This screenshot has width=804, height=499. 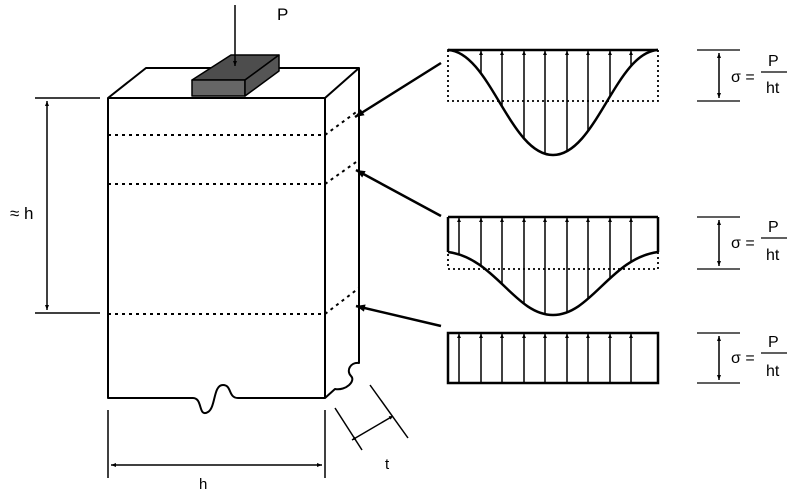 I want to click on bearing-plate, so click(x=235, y=75).